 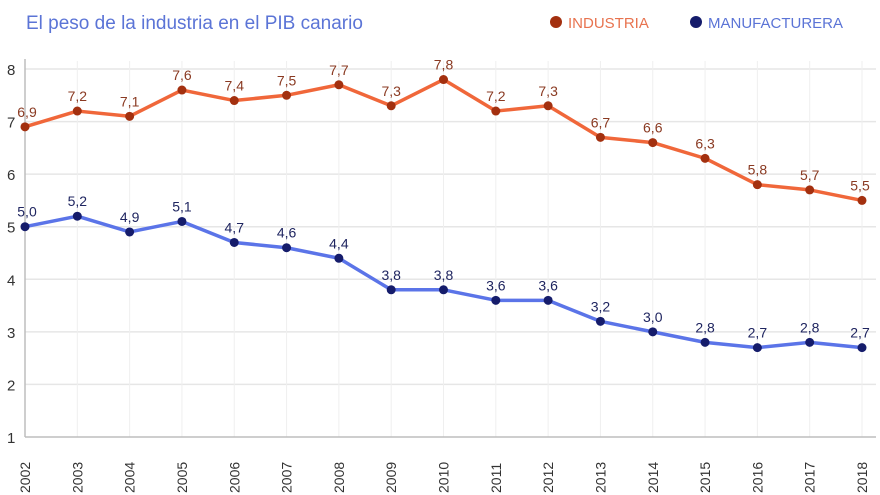 What do you see at coordinates (11, 280) in the screenshot?
I see `y-tick-label: 4` at bounding box center [11, 280].